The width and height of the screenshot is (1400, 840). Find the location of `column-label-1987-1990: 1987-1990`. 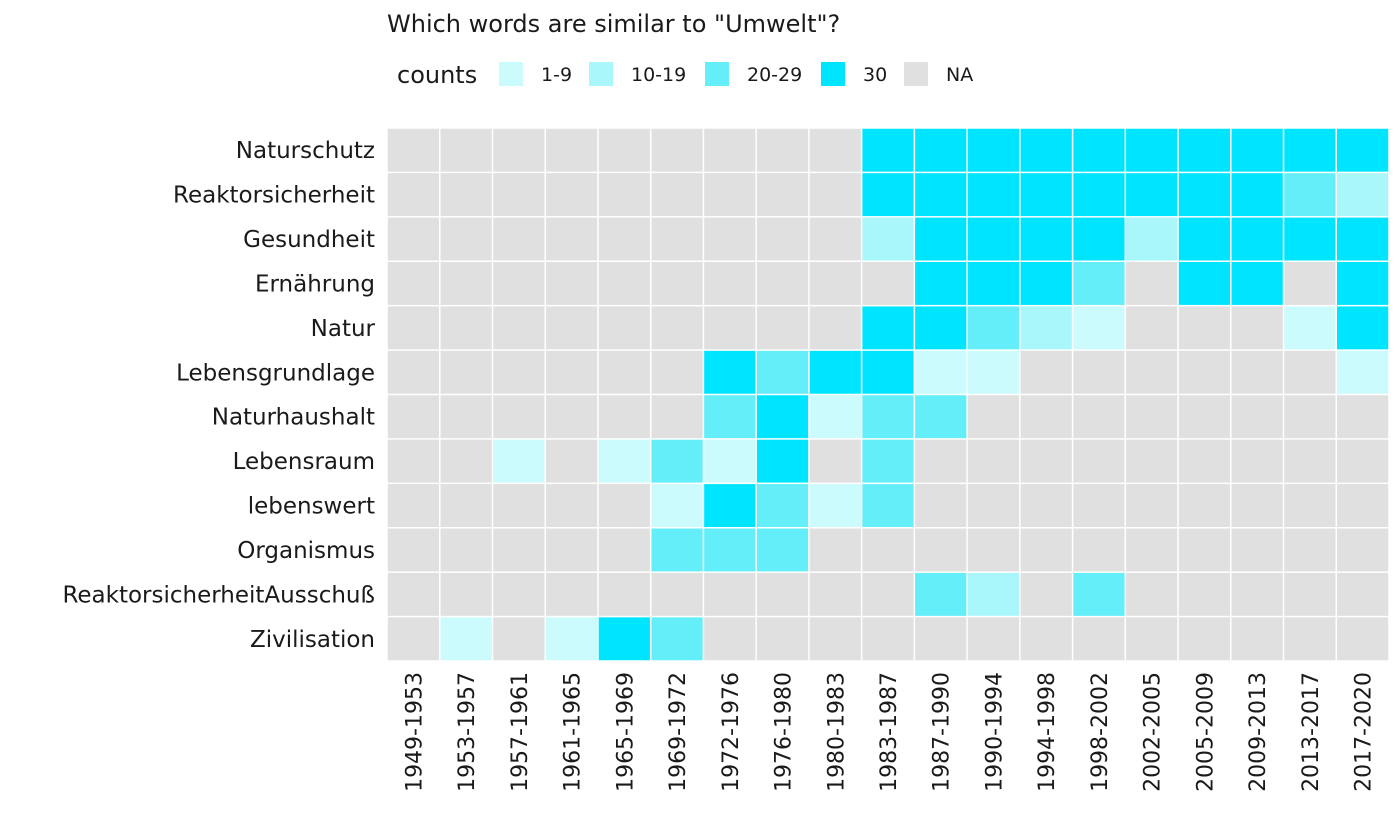

column-label-1987-1990: 1987-1990 is located at coordinates (942, 732).